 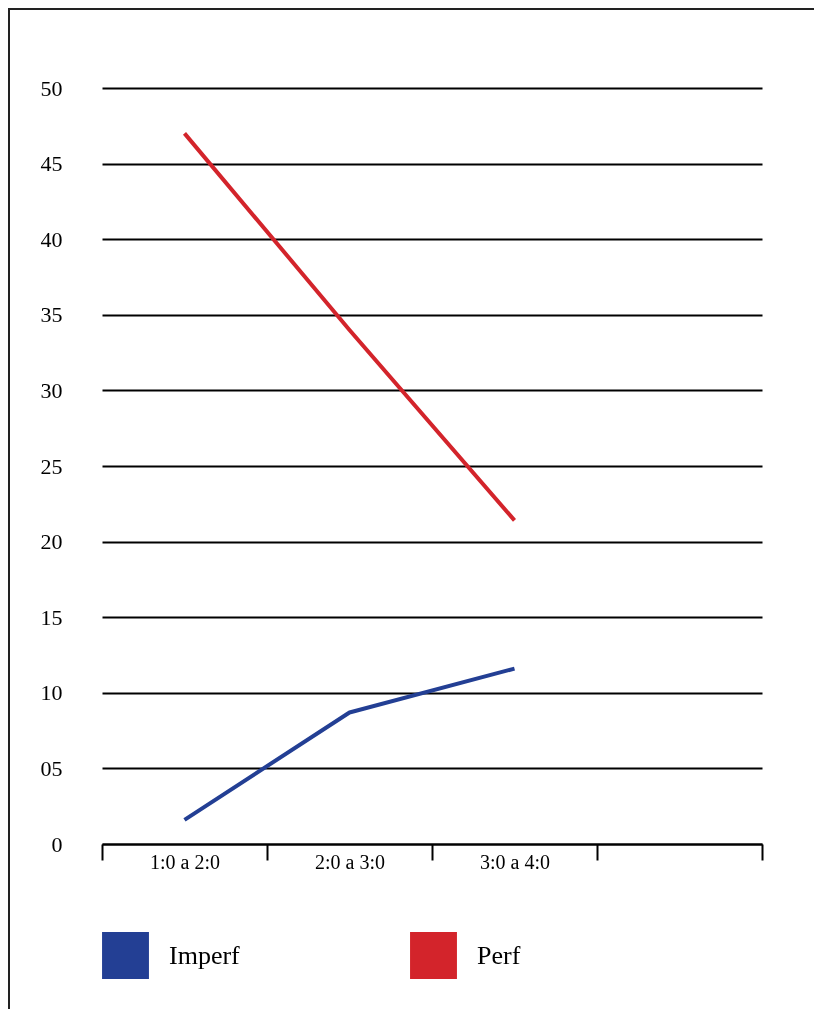 I want to click on y-tick-label: 50, so click(x=51, y=88).